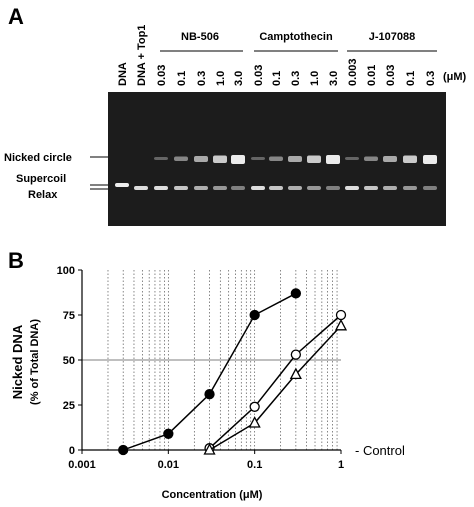 The image size is (474, 507). What do you see at coordinates (41, 179) in the screenshot?
I see `band-label: Supercoil` at bounding box center [41, 179].